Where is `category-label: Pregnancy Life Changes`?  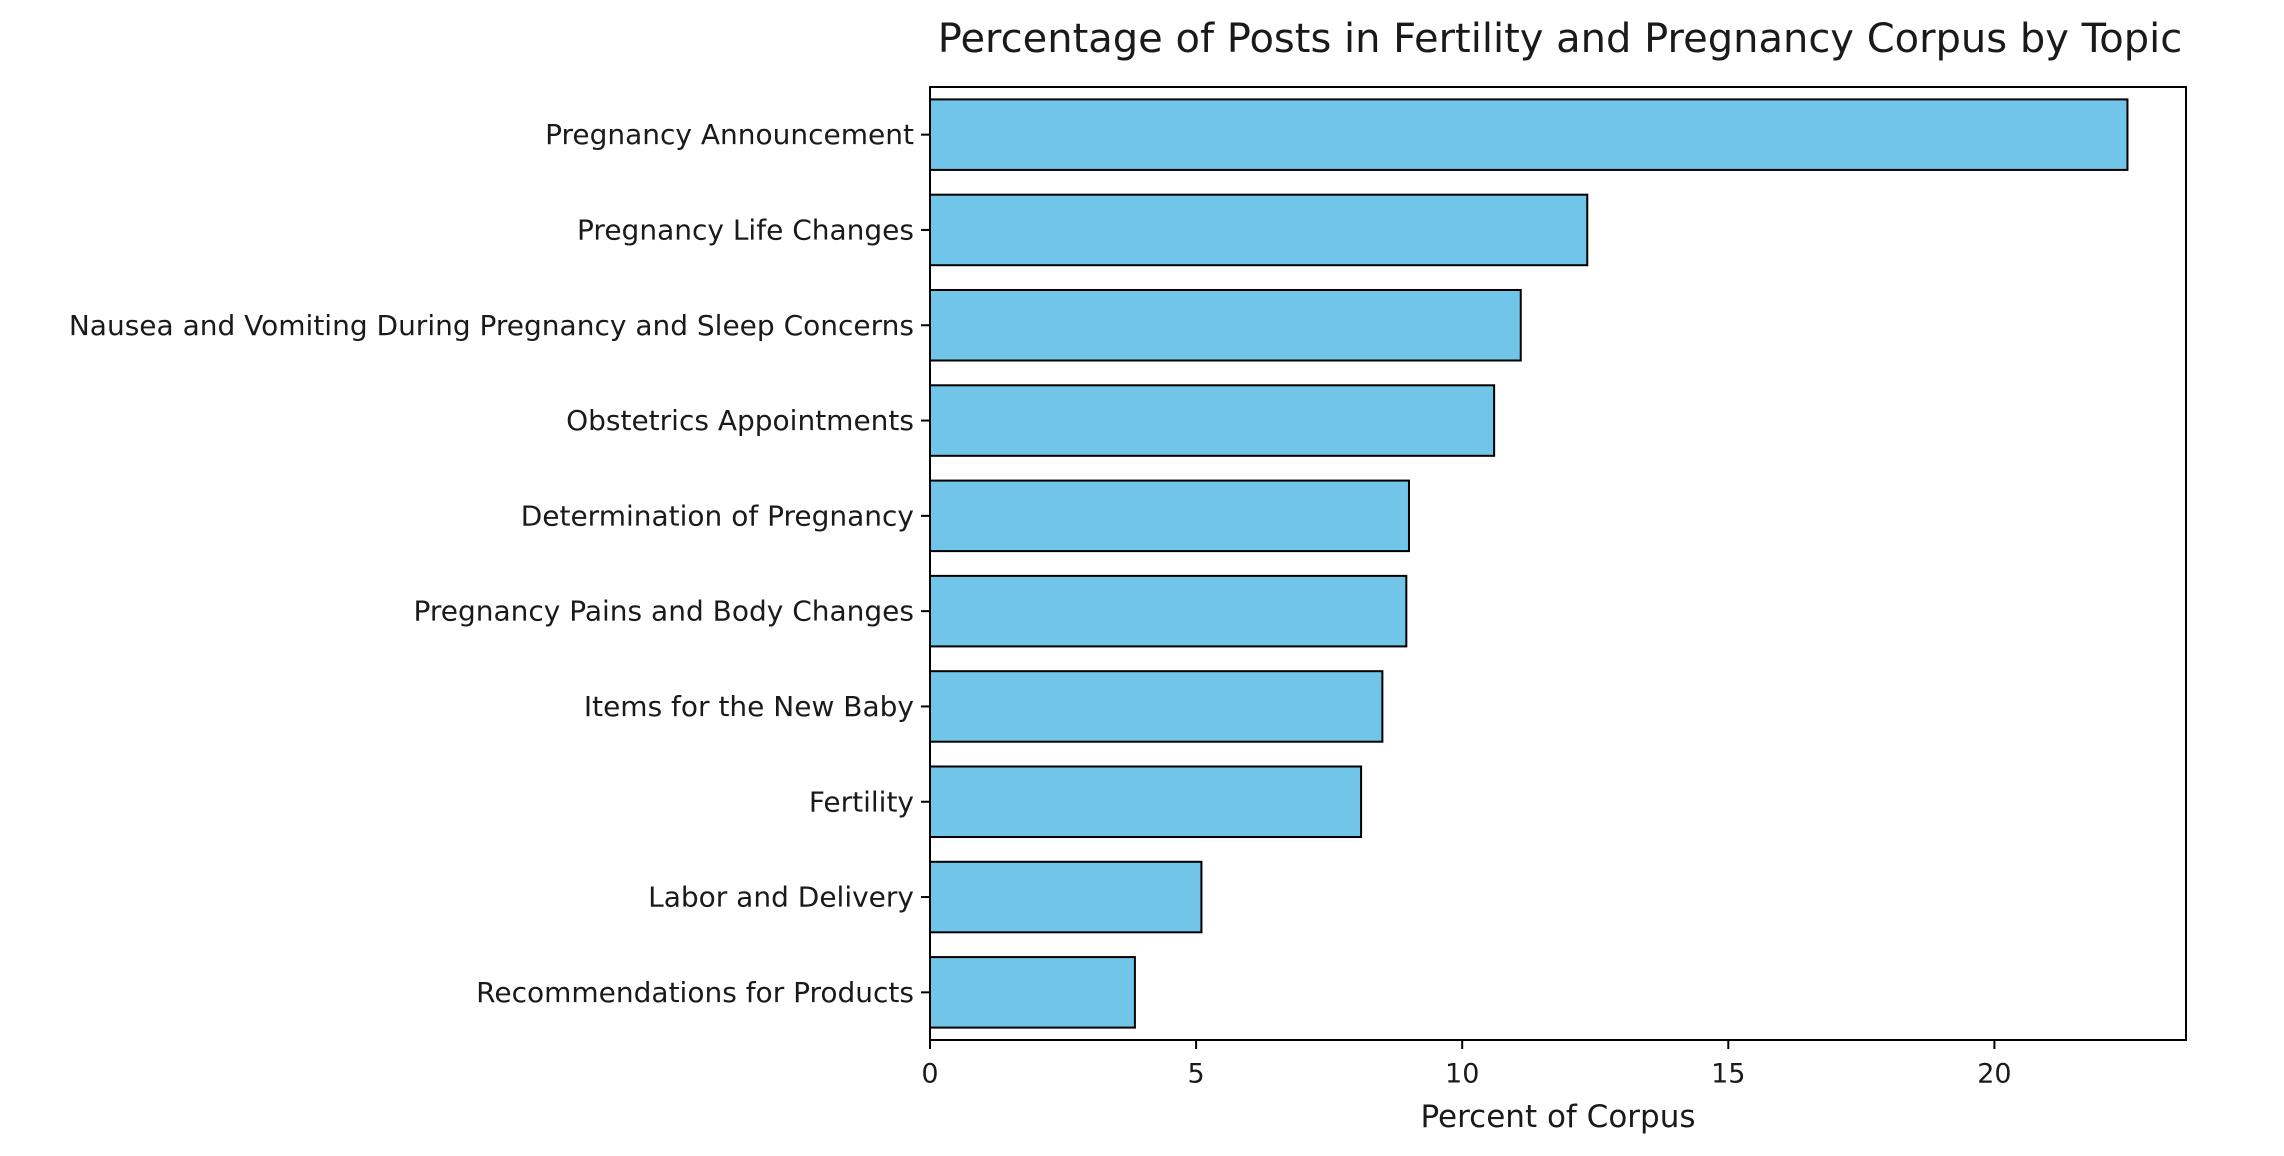 category-label: Pregnancy Life Changes is located at coordinates (745, 229).